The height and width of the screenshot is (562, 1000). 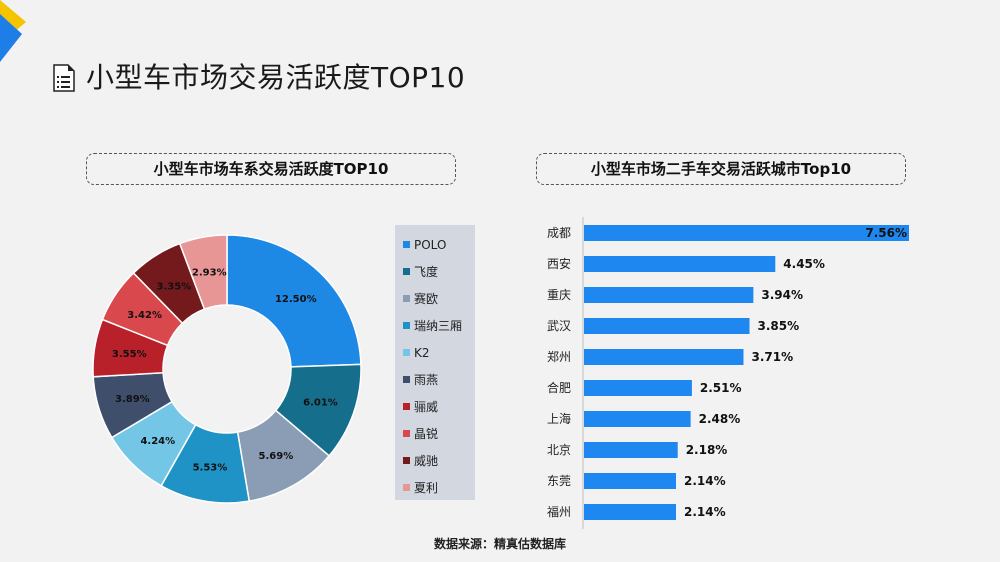 I want to click on bar-value-label-9: 2.14%, so click(x=705, y=512).